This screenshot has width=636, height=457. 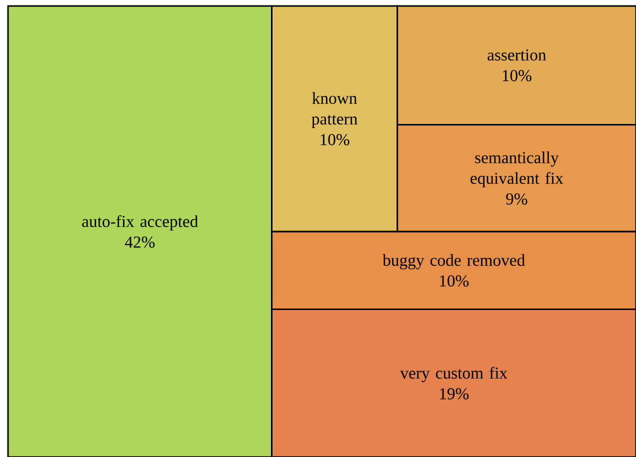 I want to click on data-label: 9%, so click(x=517, y=199).